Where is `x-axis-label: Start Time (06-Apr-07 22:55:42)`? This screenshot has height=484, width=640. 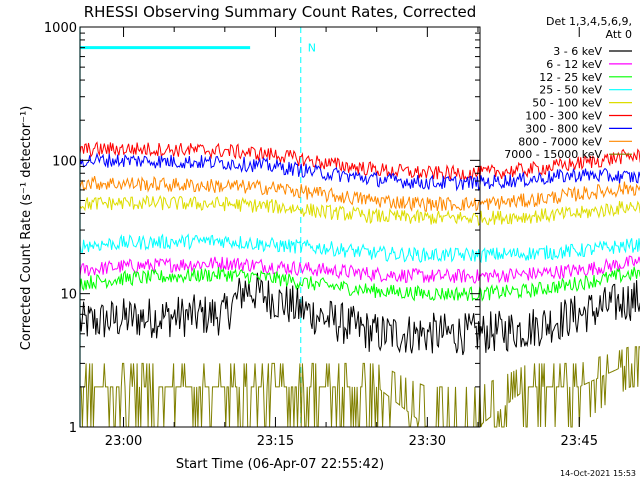 x-axis-label: Start Time (06-Apr-07 22:55:42) is located at coordinates (280, 464).